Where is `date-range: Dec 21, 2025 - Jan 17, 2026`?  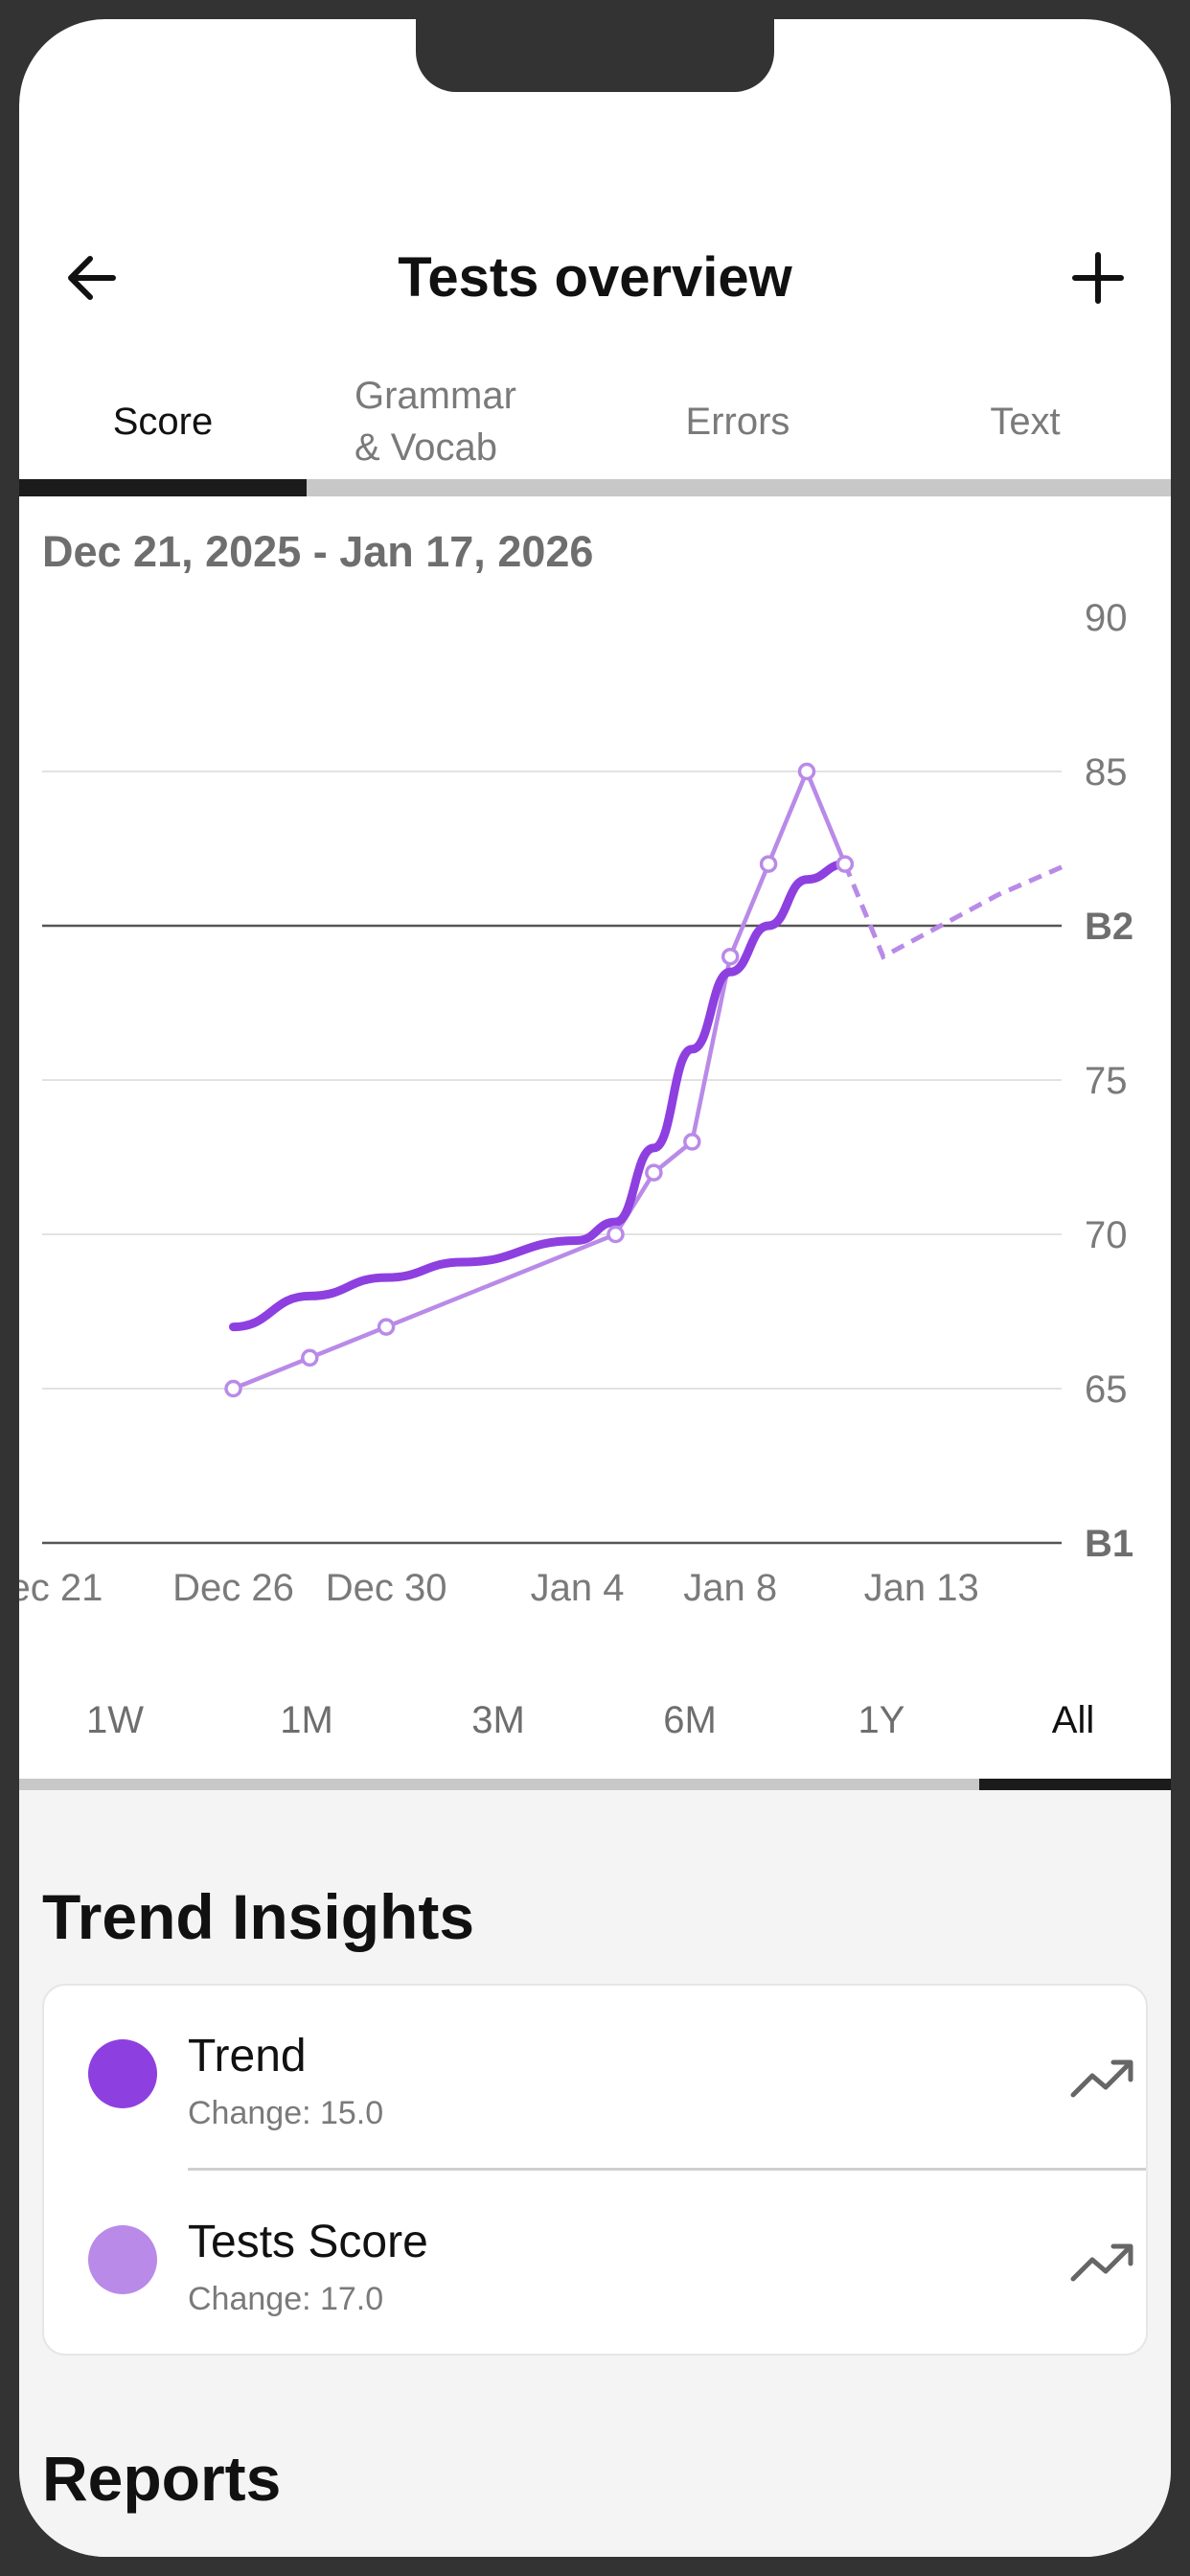 date-range: Dec 21, 2025 - Jan 17, 2026 is located at coordinates (318, 551).